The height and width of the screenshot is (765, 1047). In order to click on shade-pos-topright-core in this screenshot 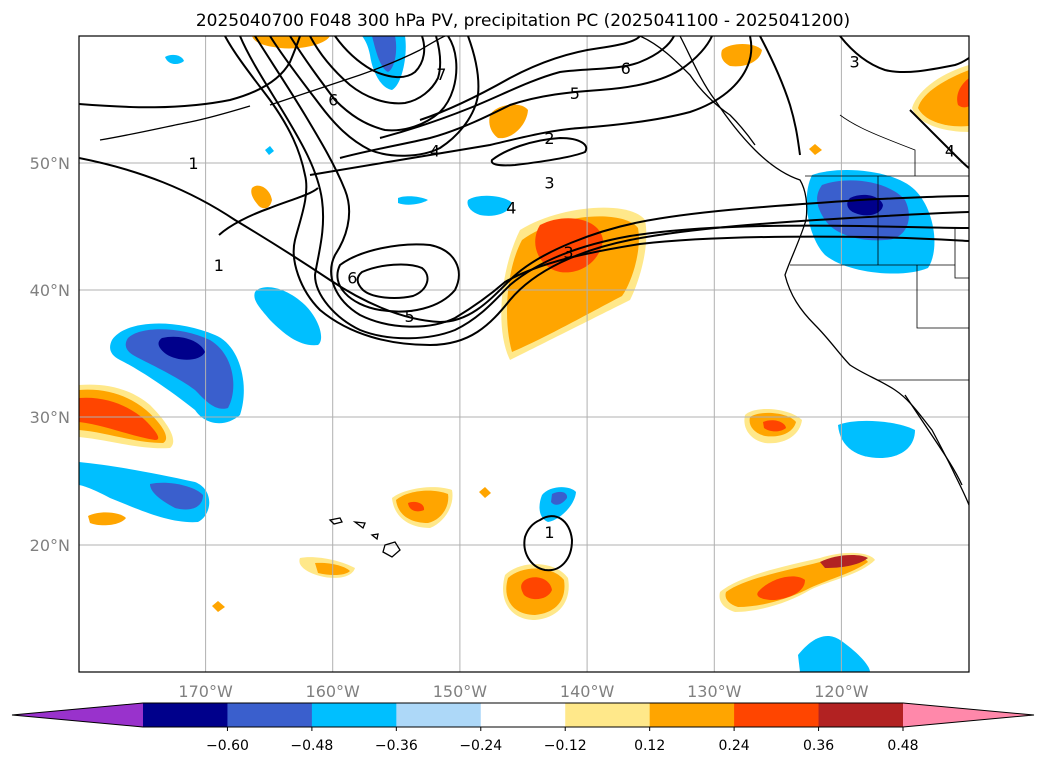, I will do `click(963, 93)`.